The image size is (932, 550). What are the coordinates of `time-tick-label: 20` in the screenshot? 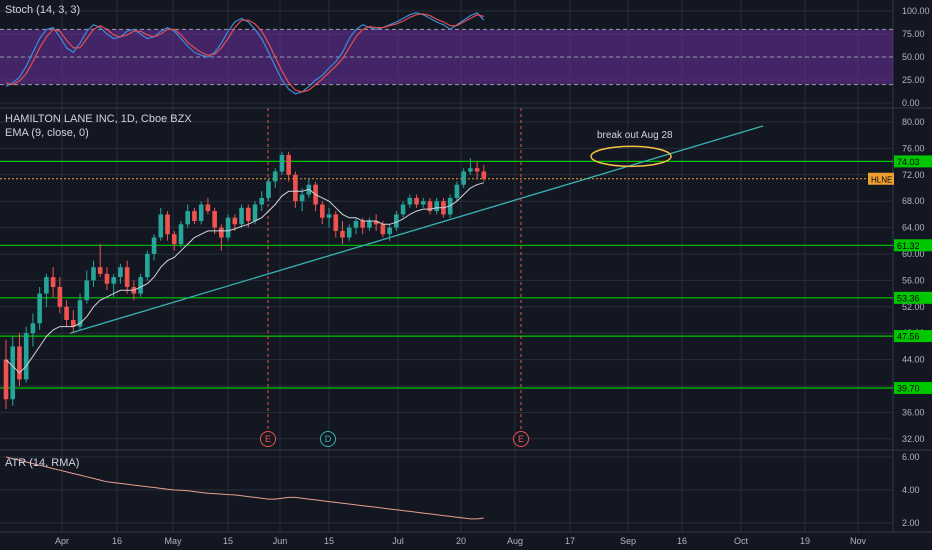 It's located at (461, 541).